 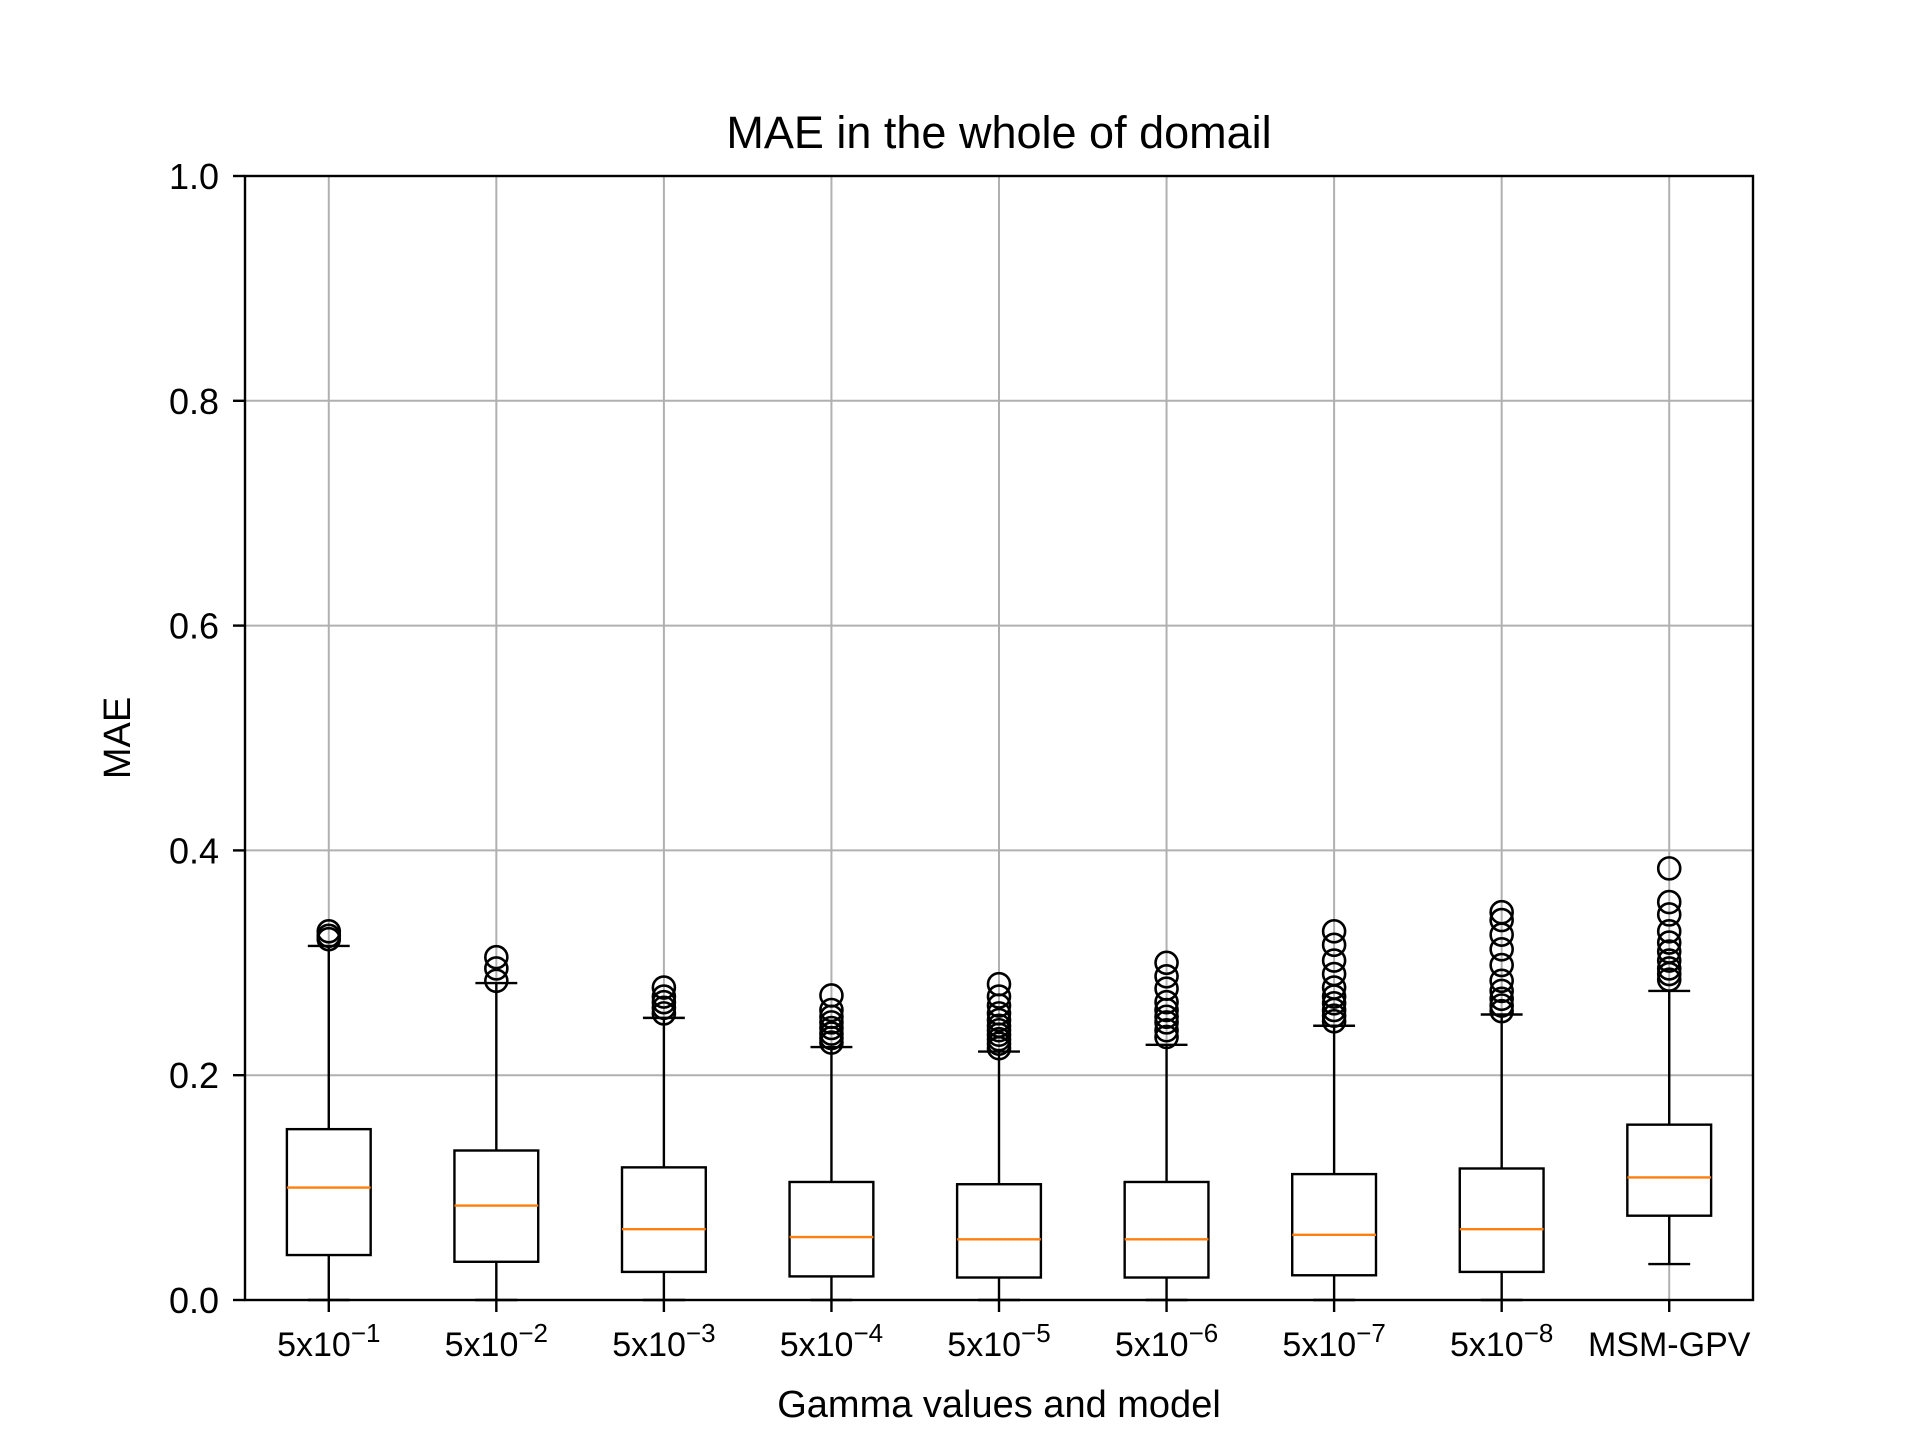 What do you see at coordinates (194, 401) in the screenshot?
I see `y-tick-label: 0.8` at bounding box center [194, 401].